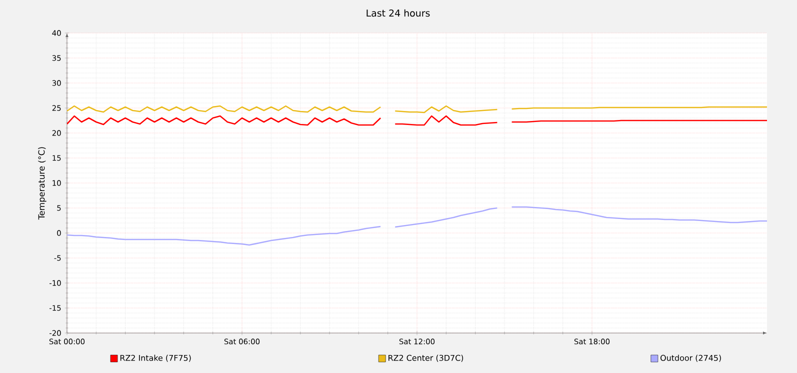 The image size is (797, 373). What do you see at coordinates (42, 183) in the screenshot?
I see `y-axis-title: Temperature (°C)` at bounding box center [42, 183].